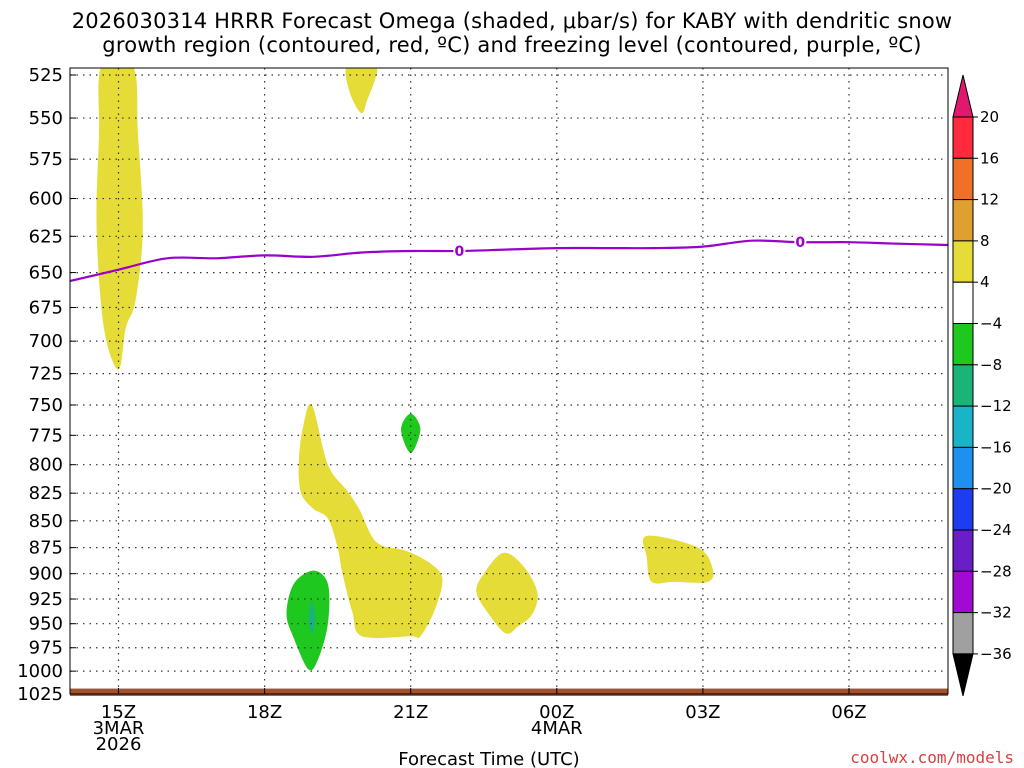 The width and height of the screenshot is (1024, 768). What do you see at coordinates (46, 341) in the screenshot?
I see `y-tick-label-700: 700` at bounding box center [46, 341].